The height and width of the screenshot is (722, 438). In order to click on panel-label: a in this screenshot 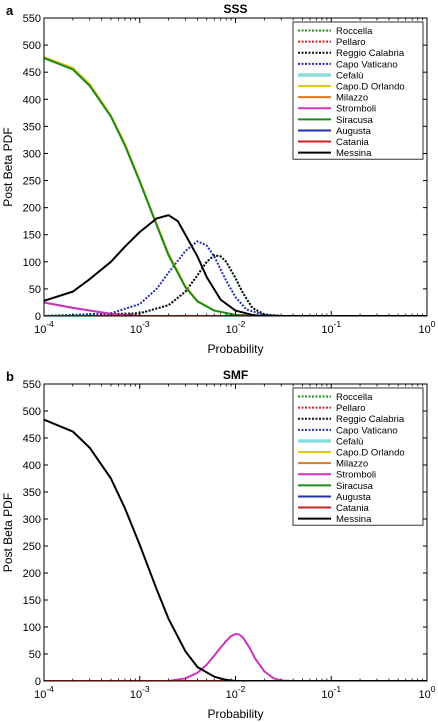, I will do `click(10, 10)`.